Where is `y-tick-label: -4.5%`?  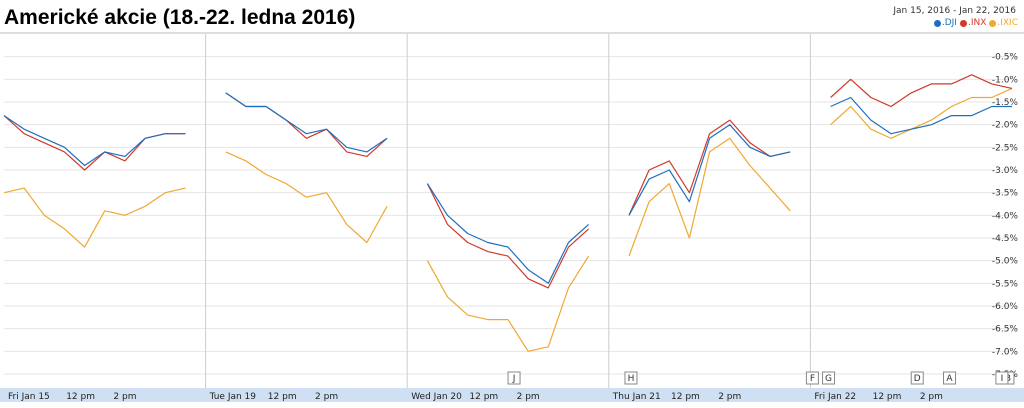
y-tick-label: -4.5% is located at coordinates (1005, 239).